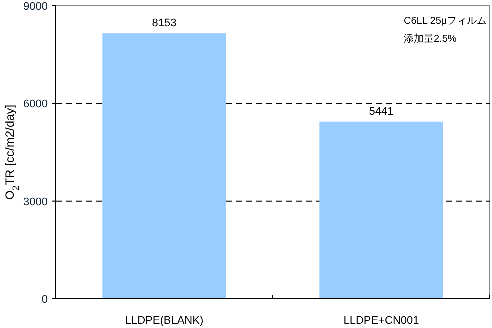  What do you see at coordinates (164, 24) in the screenshot?
I see `data-label: 8153` at bounding box center [164, 24].